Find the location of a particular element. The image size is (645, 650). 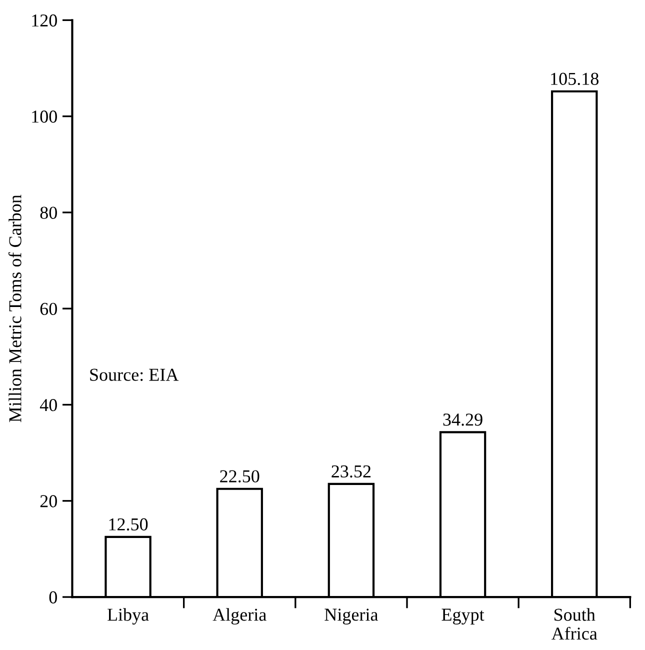

y-tick-label: 80 is located at coordinates (48, 212).